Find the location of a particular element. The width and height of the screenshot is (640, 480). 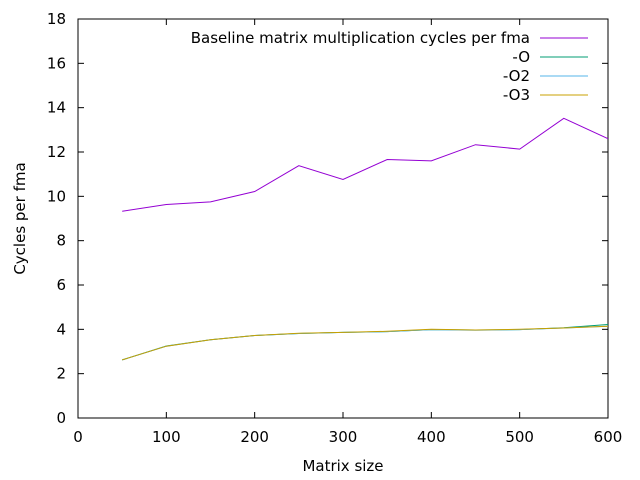

y-tick-label: 10 is located at coordinates (56, 196).